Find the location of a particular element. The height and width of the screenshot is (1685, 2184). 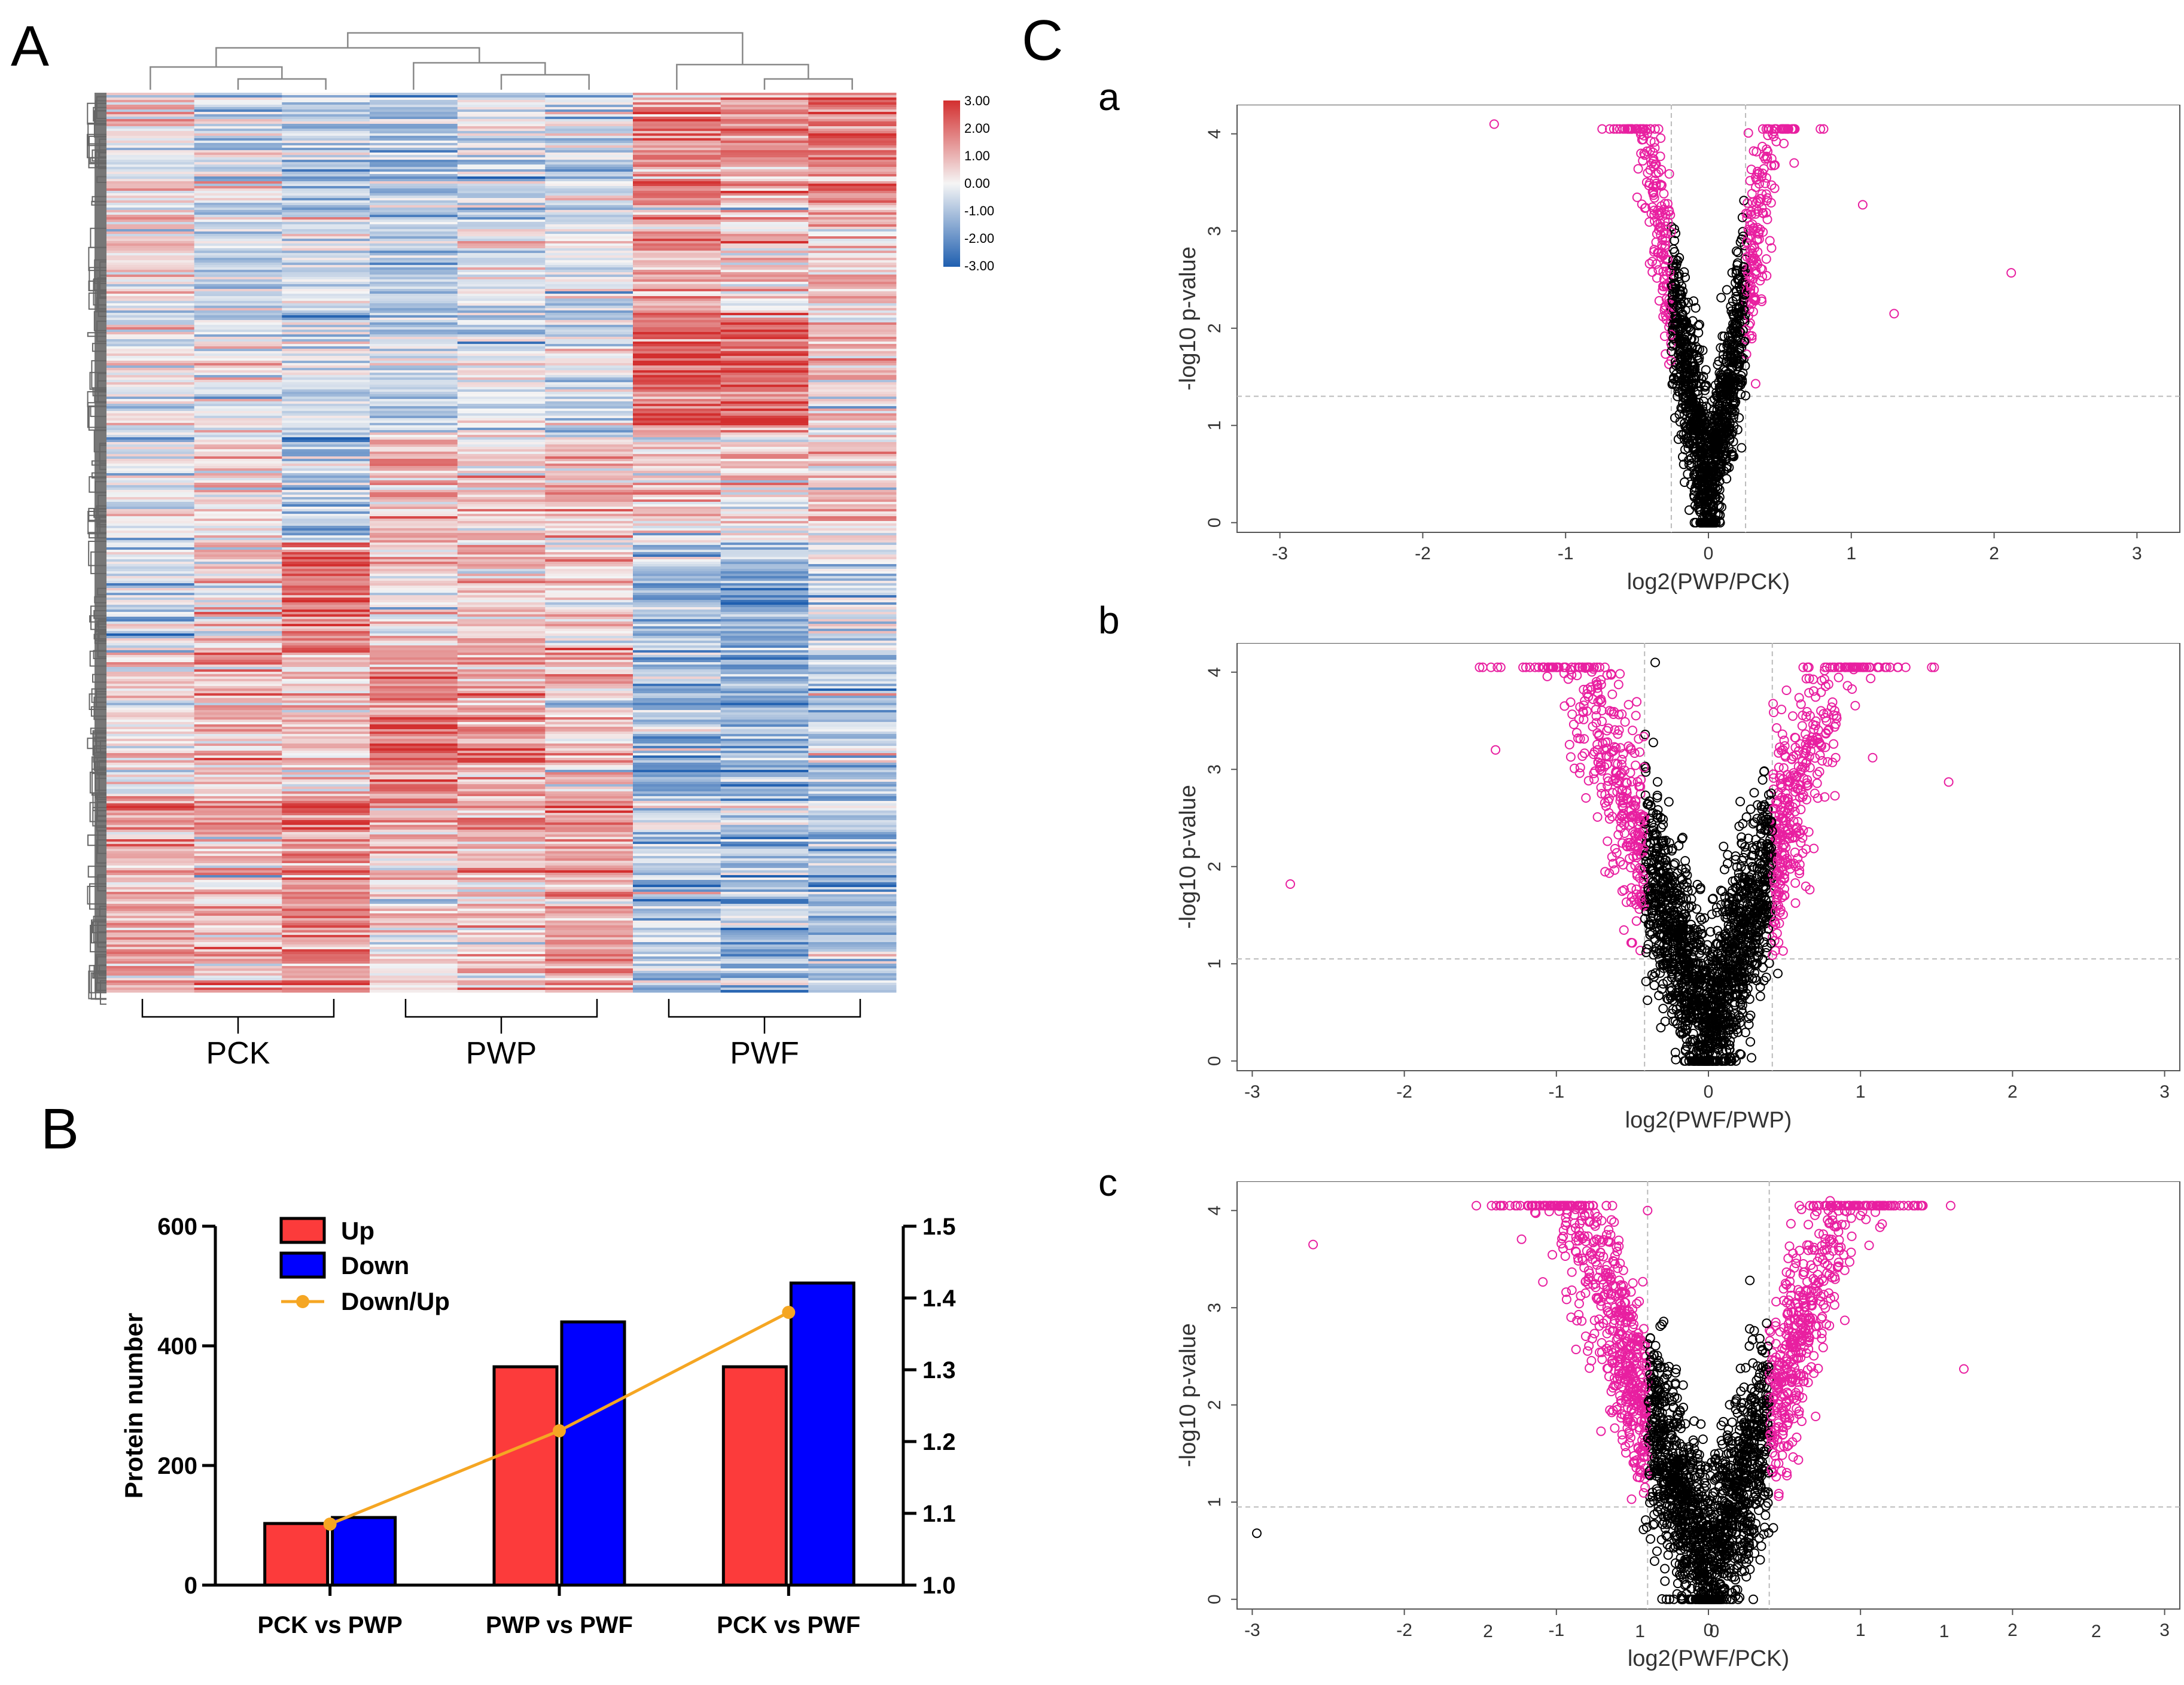

y2-tick-label: 1.0 is located at coordinates (939, 1586).